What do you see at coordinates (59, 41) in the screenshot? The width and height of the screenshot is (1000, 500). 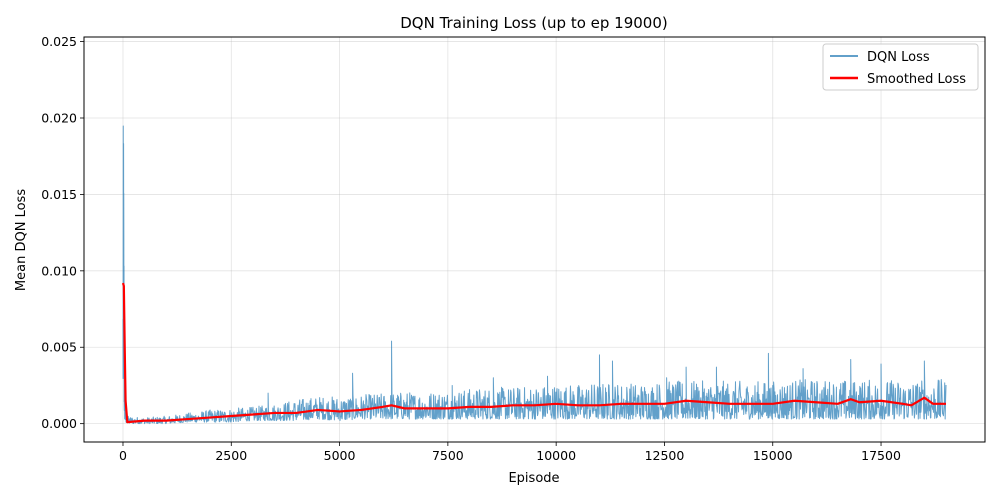 I see `y-tick-label: 0.025` at bounding box center [59, 41].